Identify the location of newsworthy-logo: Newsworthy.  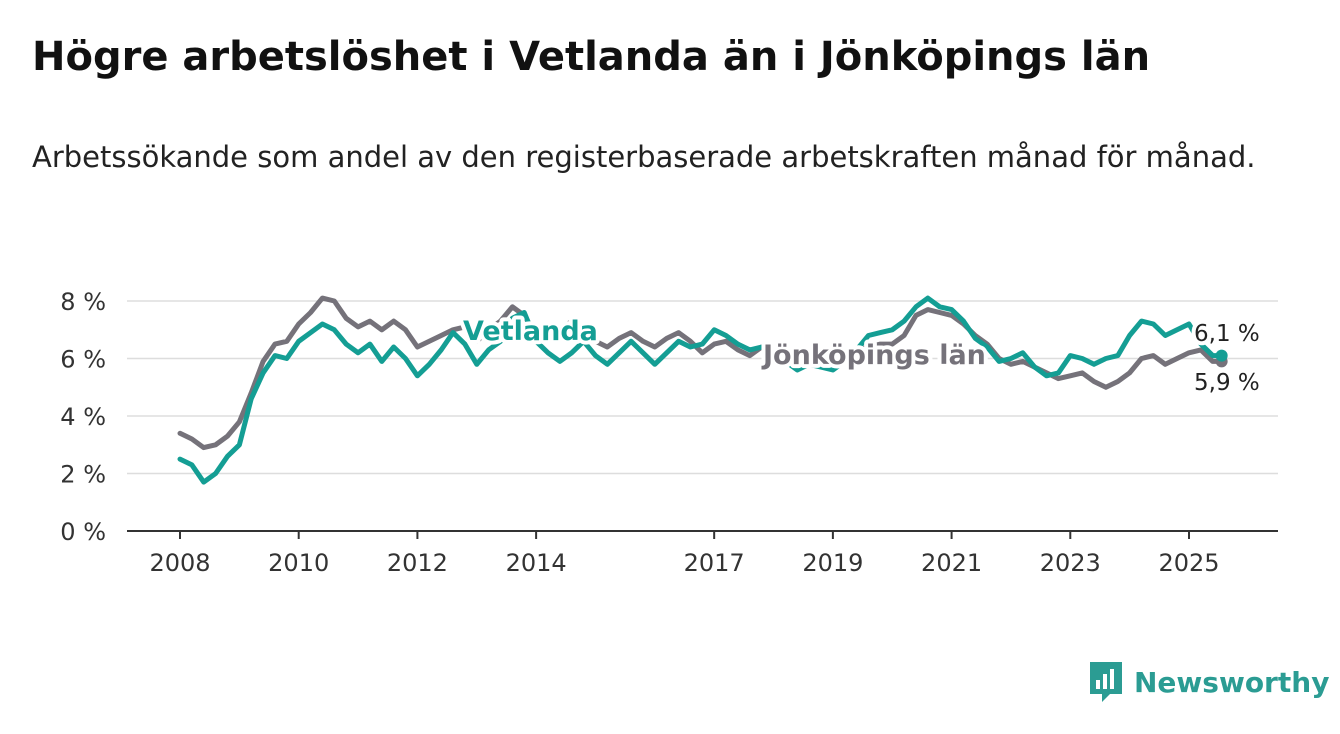
(1208, 682).